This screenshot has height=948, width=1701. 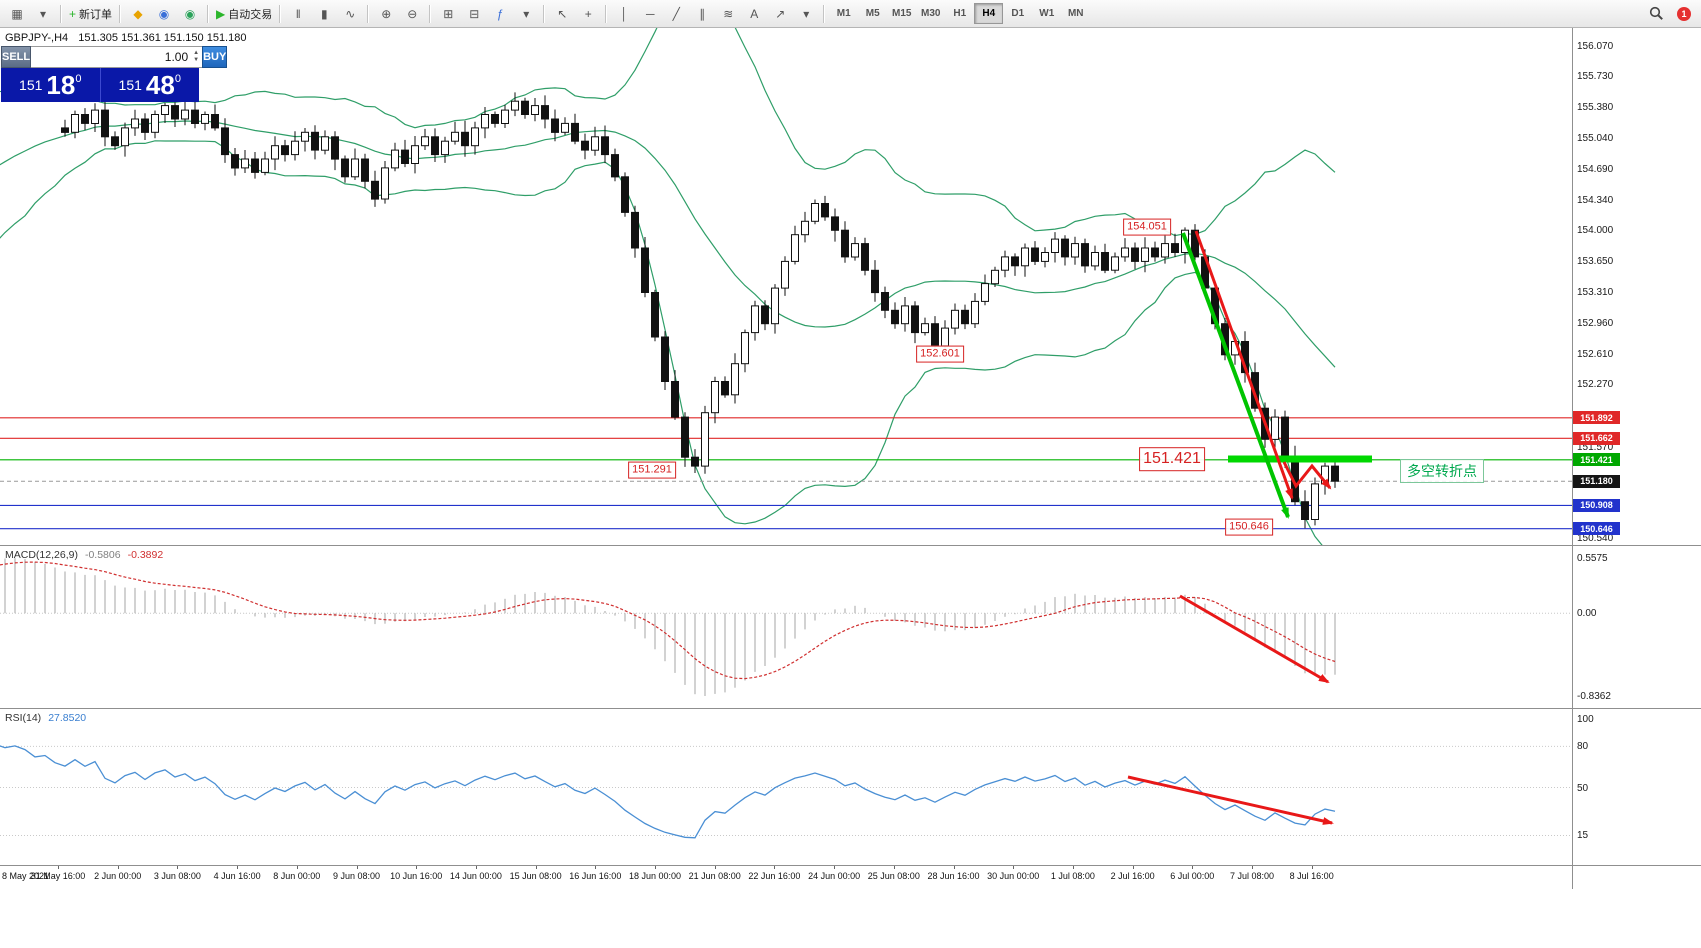 I want to click on trendline-icon: ╱, so click(x=676, y=13).